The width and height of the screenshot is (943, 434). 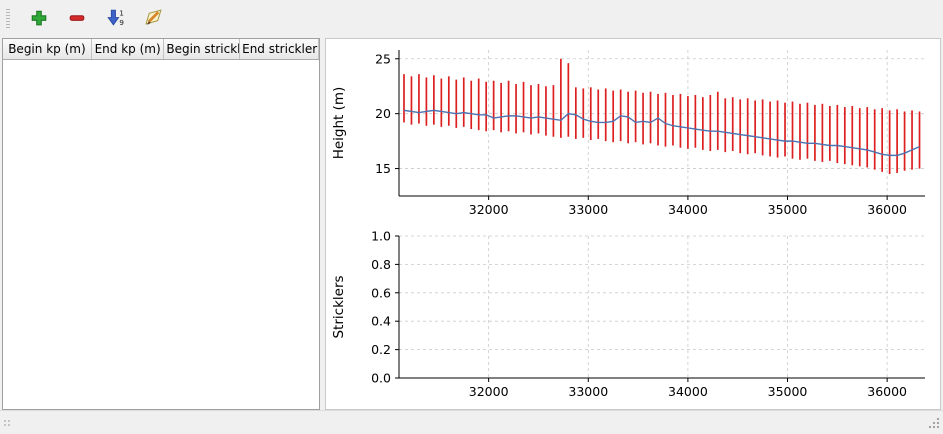 What do you see at coordinates (381, 349) in the screenshot?
I see `svg-text: 0.2` at bounding box center [381, 349].